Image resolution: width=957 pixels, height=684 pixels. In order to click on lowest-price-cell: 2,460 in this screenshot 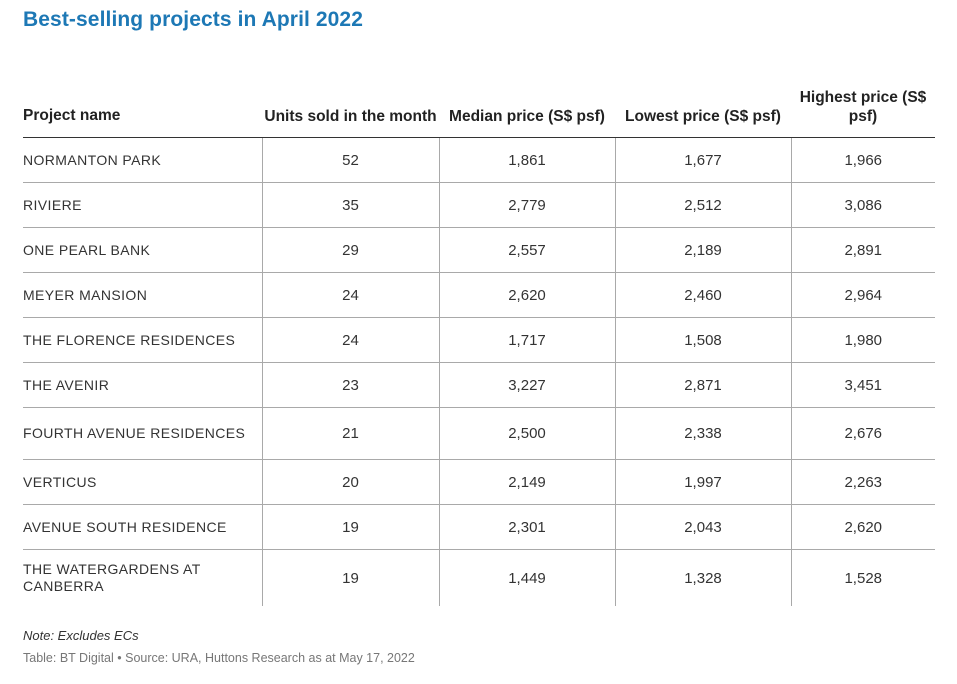, I will do `click(703, 295)`.